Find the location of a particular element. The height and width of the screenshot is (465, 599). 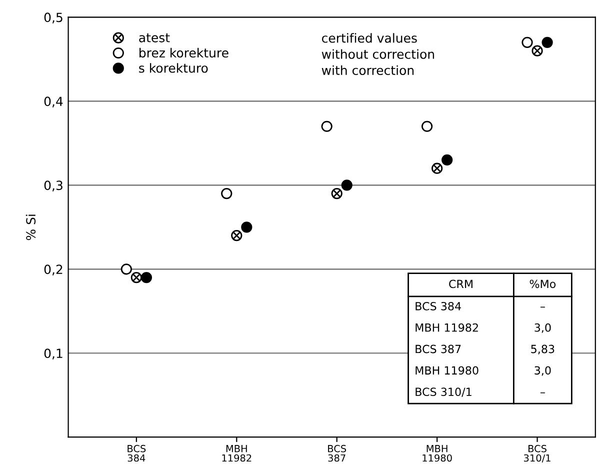

annotation: MBH 11980 is located at coordinates (447, 370).